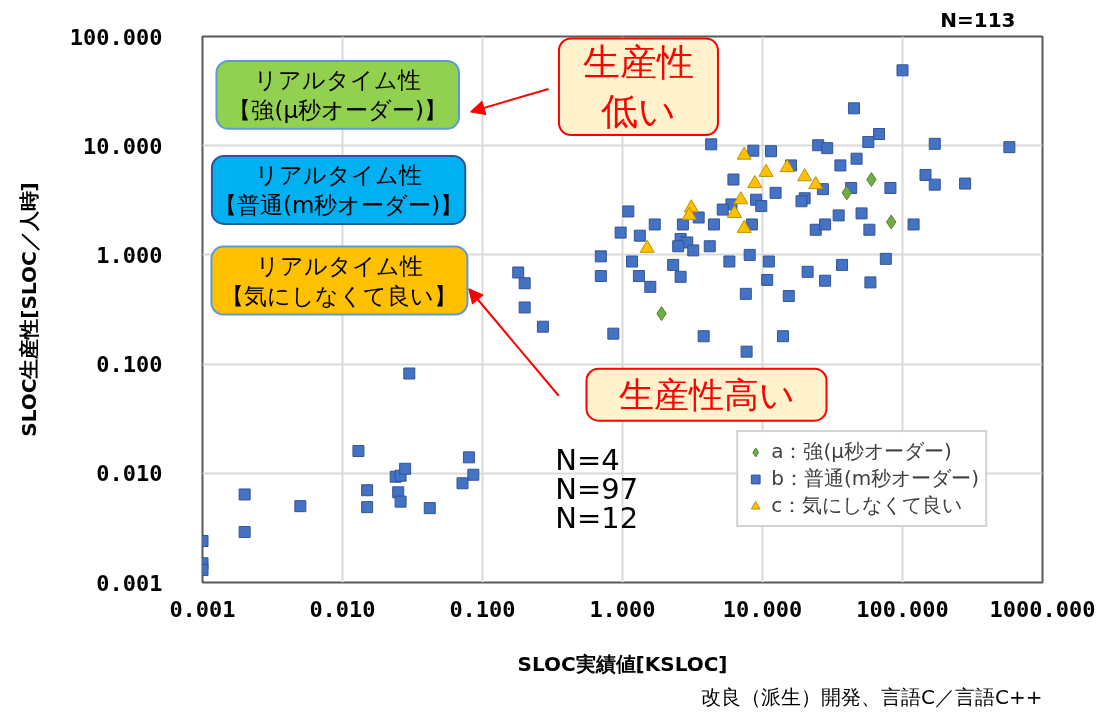 Image resolution: width=1105 pixels, height=728 pixels. Describe the element at coordinates (28, 309) in the screenshot. I see `y-axis-title: SLOC生産性[SLOC／人時]` at that location.